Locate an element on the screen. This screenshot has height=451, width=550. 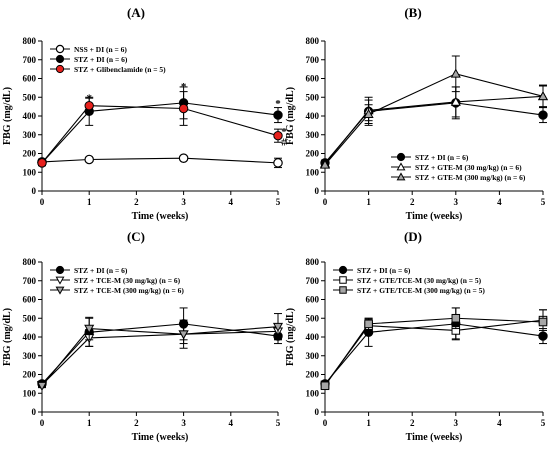
significance-marker: # is located at coordinates (284, 142).